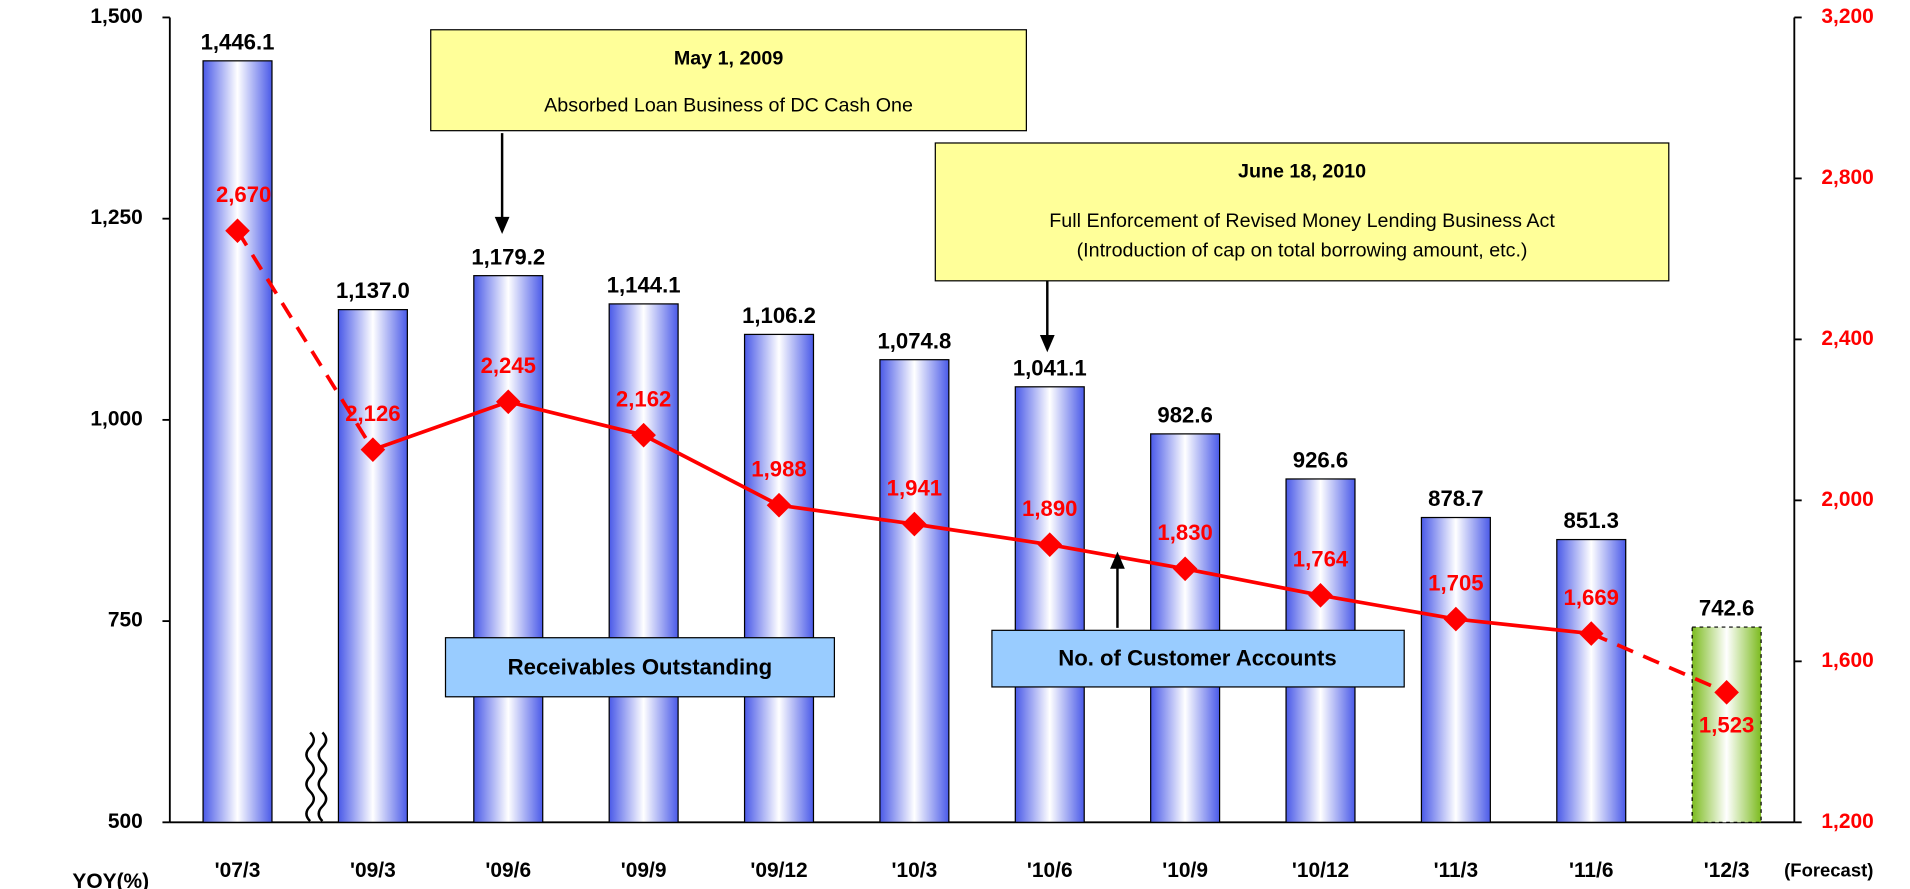 The width and height of the screenshot is (1910, 889). Describe the element at coordinates (116, 418) in the screenshot. I see `y-tick-label: 1,000` at that location.